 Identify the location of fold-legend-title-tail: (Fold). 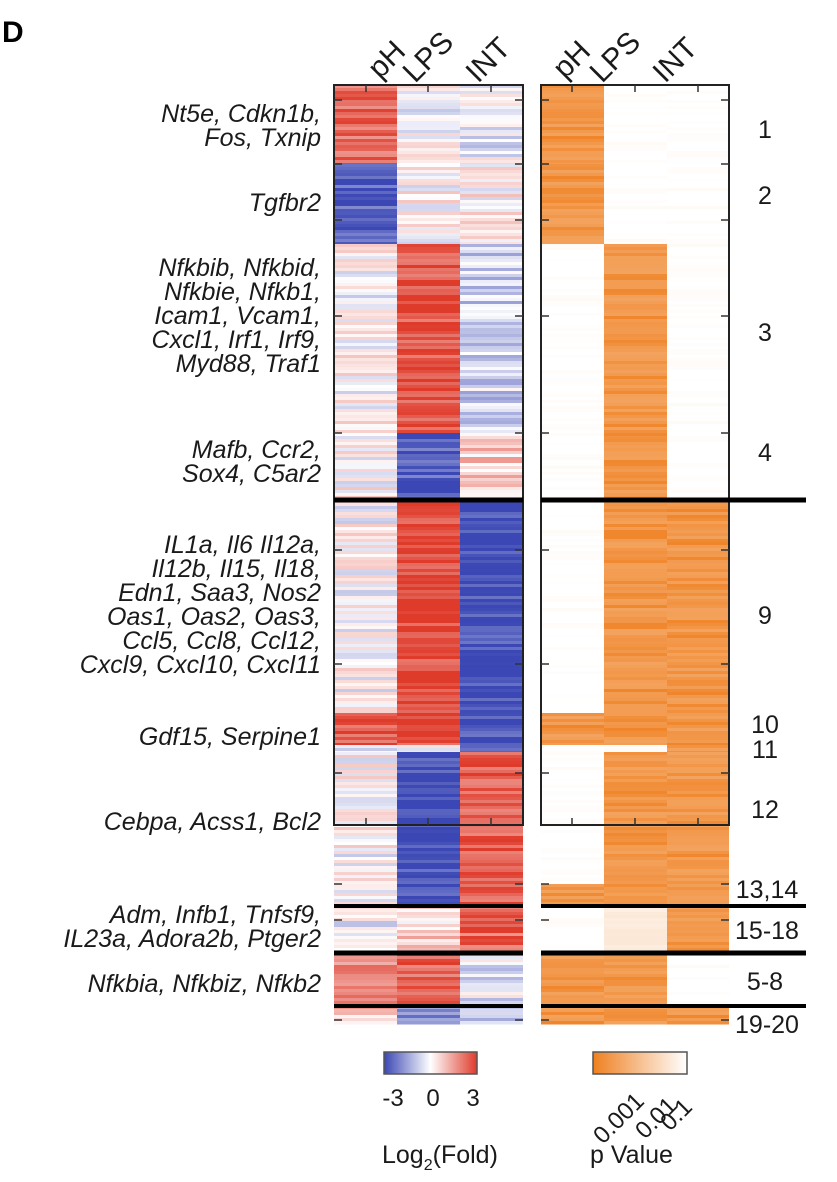
(465, 1155).